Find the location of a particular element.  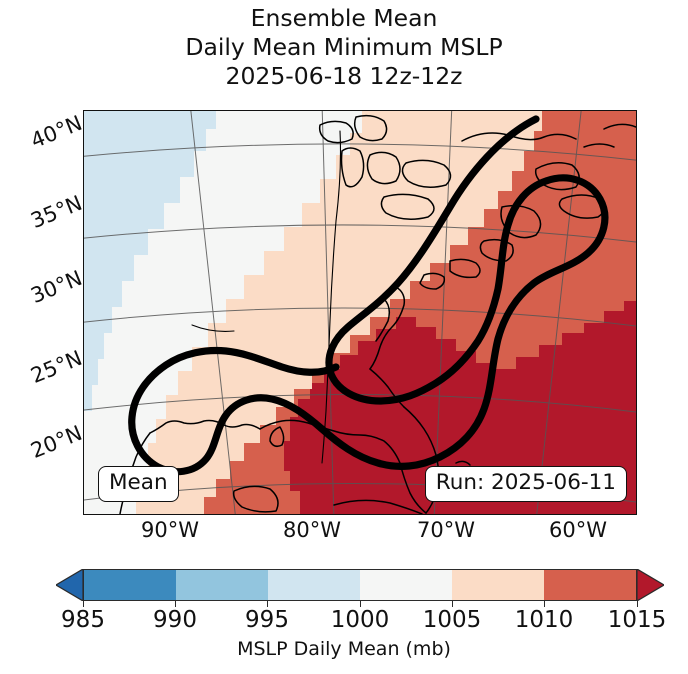

lat-tick-20n: 20°N is located at coordinates (56, 441).